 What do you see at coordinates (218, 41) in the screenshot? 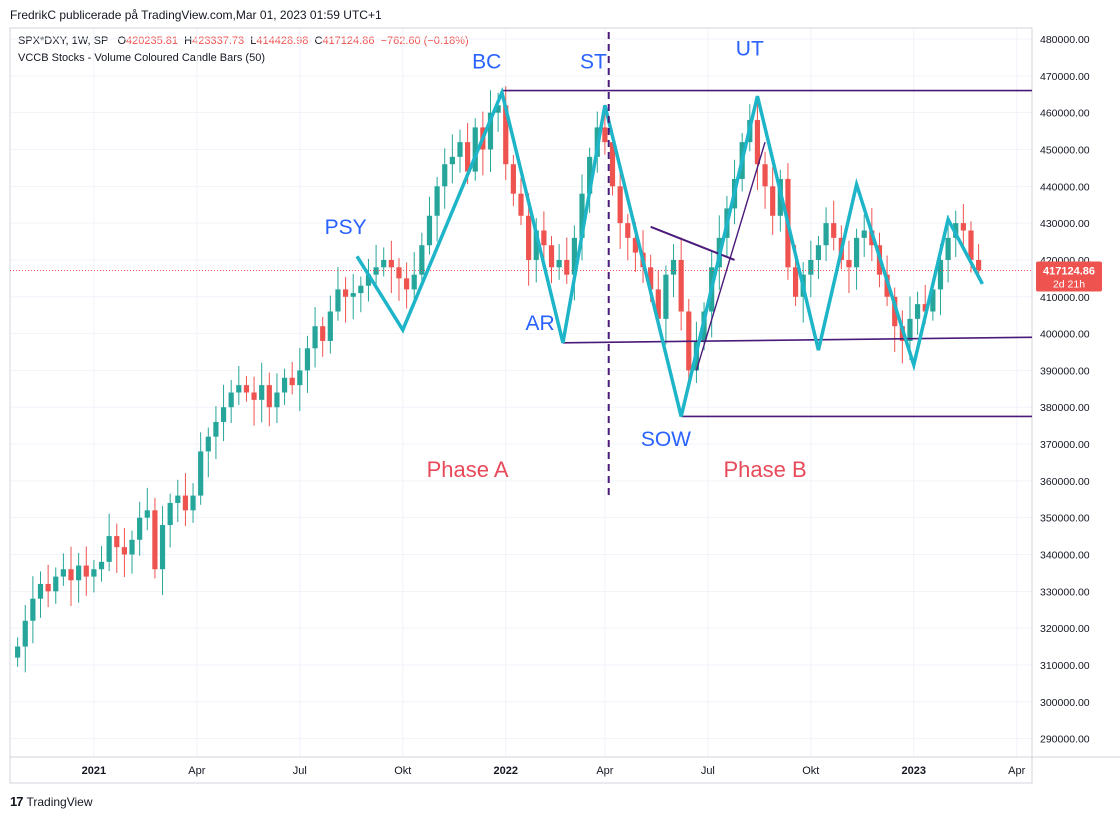
I see `high-value: 423337.73` at bounding box center [218, 41].